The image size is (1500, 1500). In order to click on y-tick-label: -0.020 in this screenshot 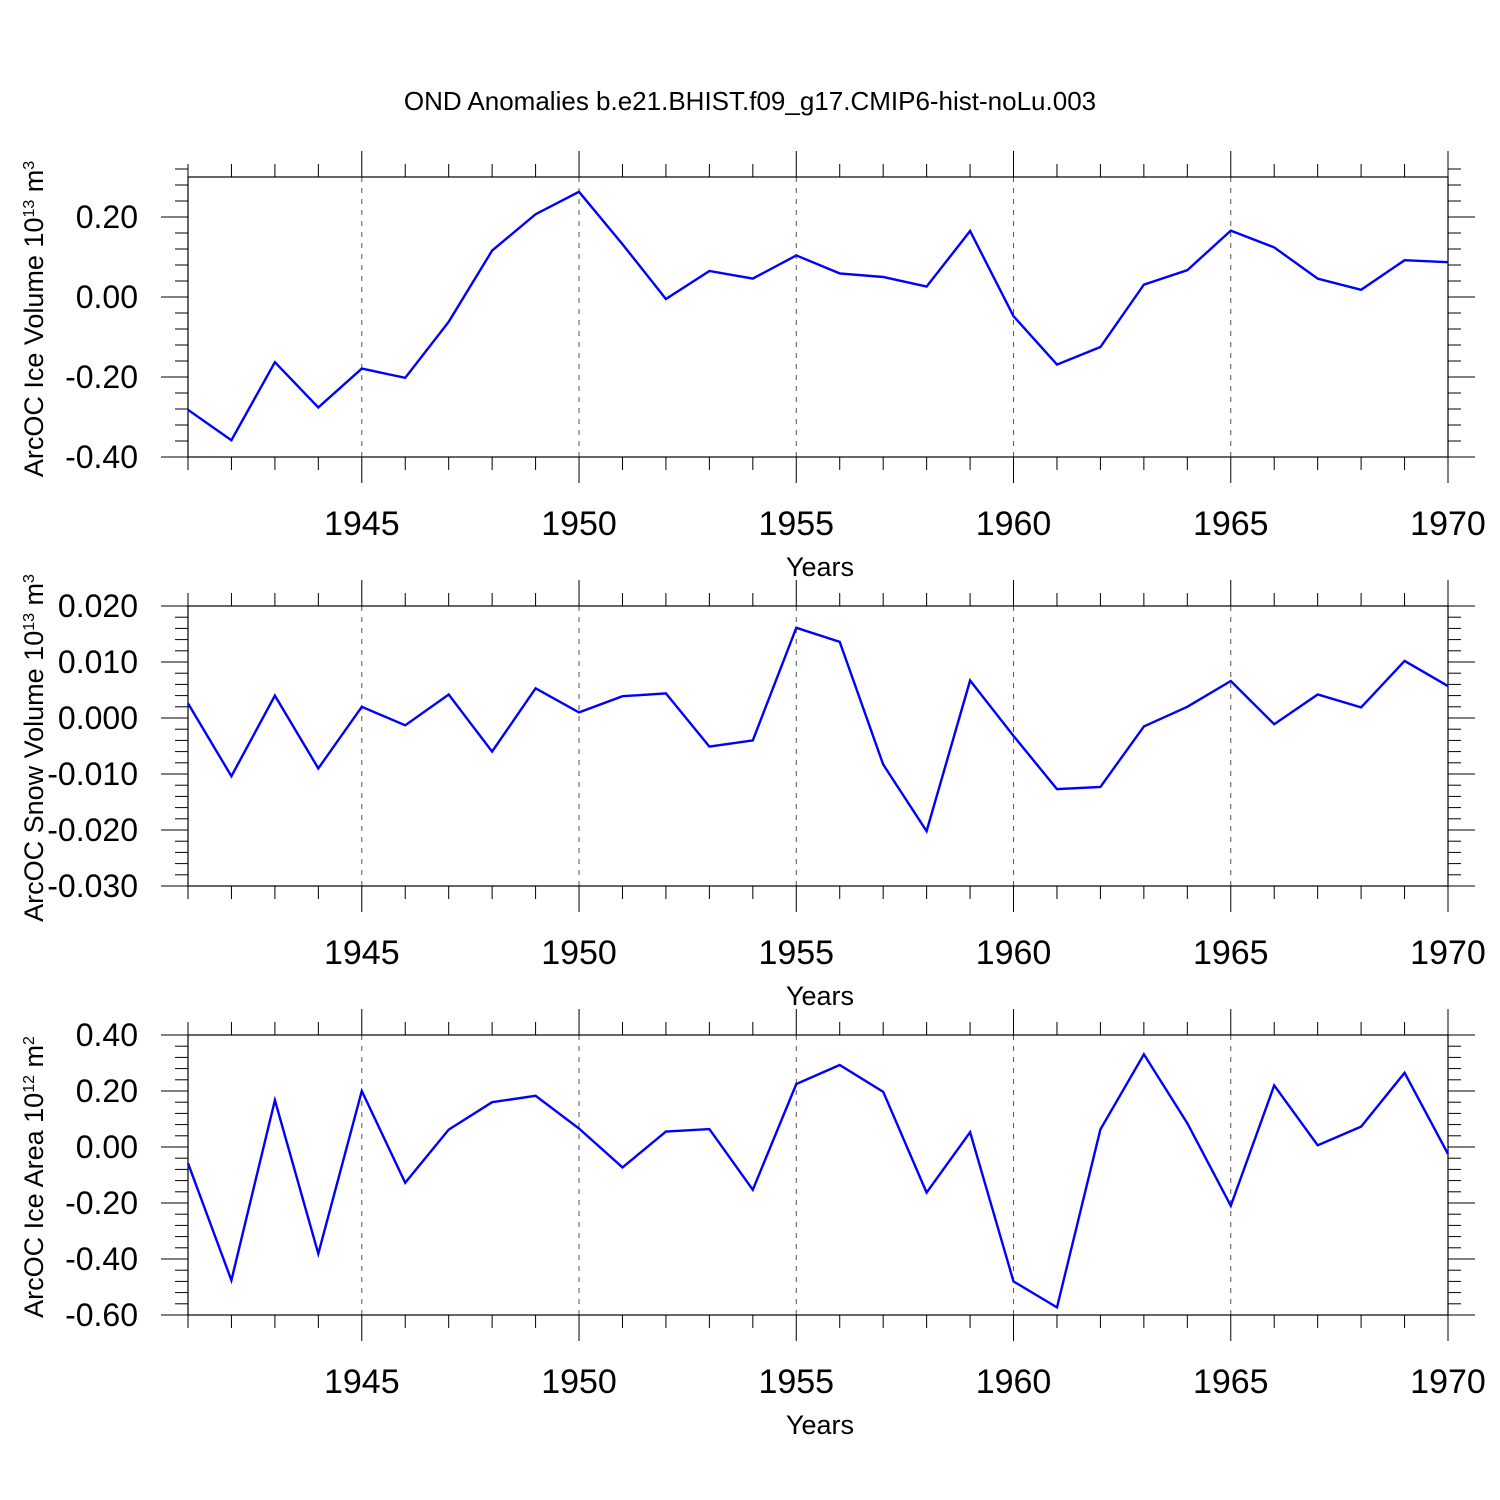, I will do `click(92, 830)`.